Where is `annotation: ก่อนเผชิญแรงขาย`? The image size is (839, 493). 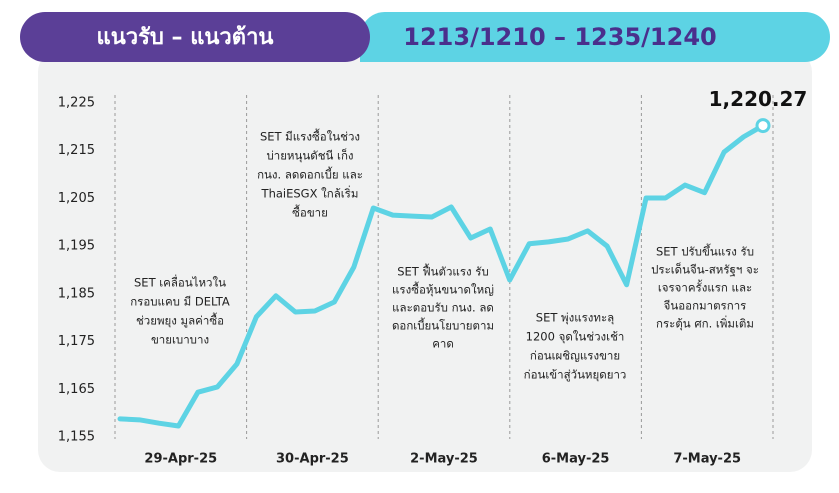 annotation: ก่อนเผชิญแรงขาย is located at coordinates (575, 356).